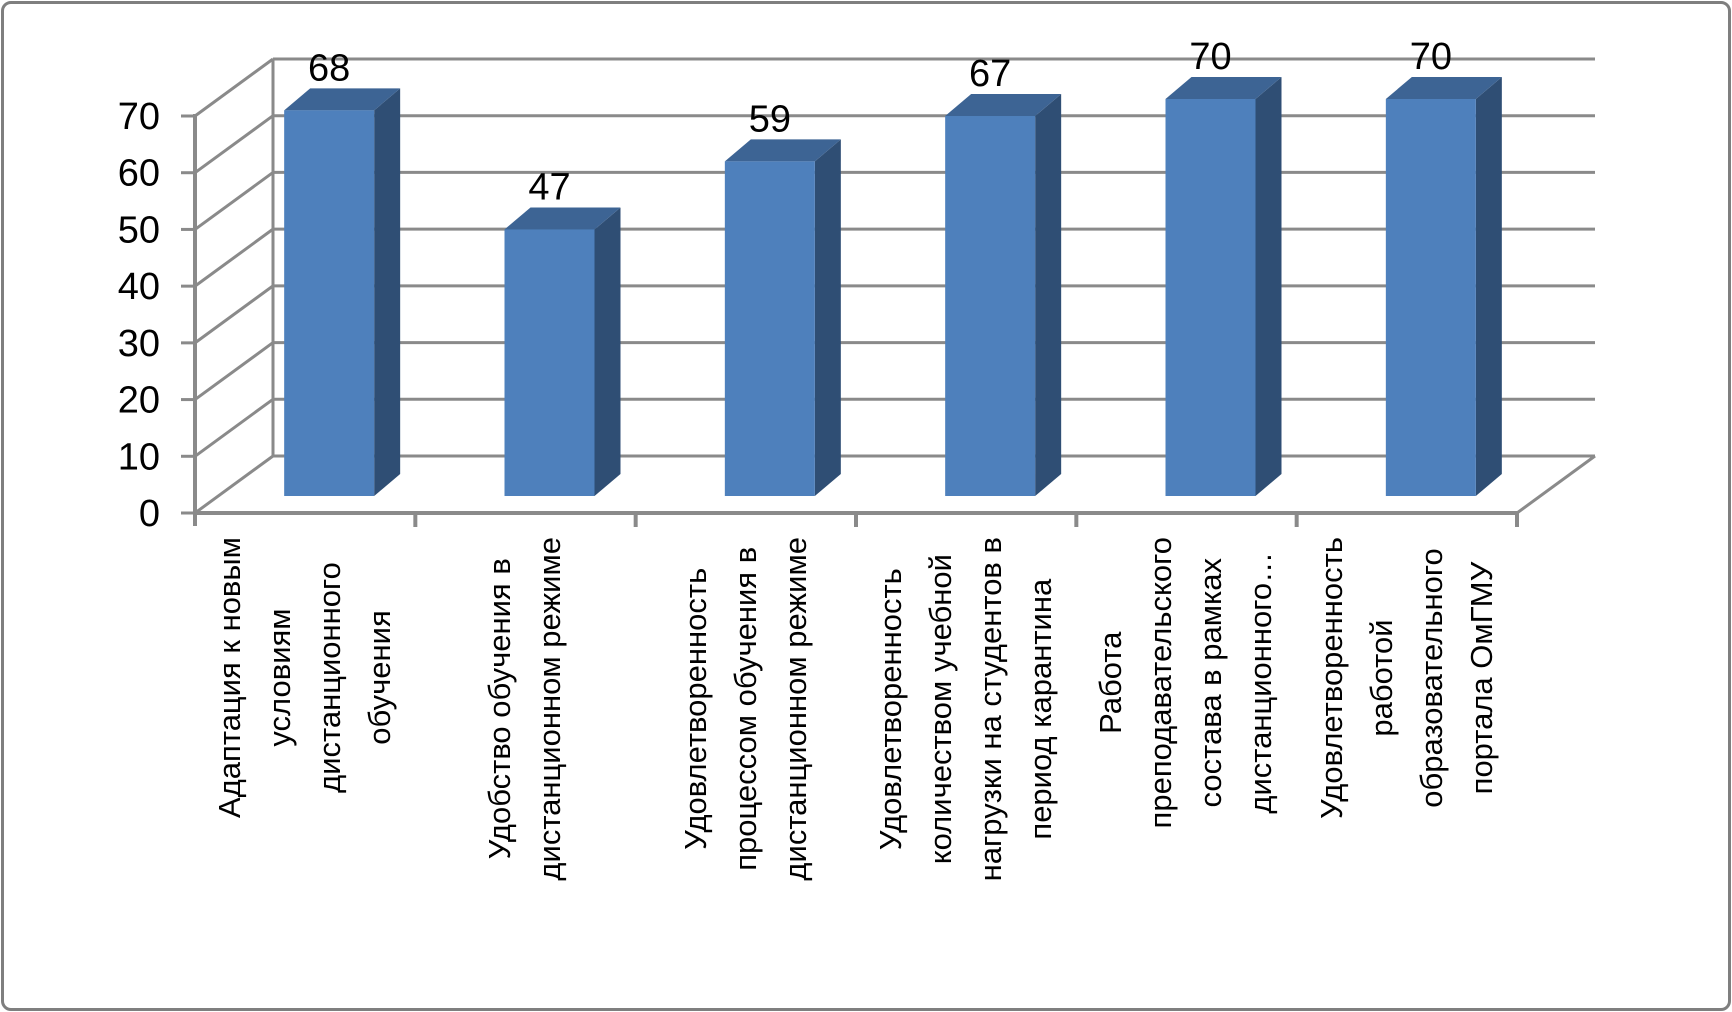 The height and width of the screenshot is (1012, 1732). What do you see at coordinates (149, 514) in the screenshot?
I see `y-axis-tick-label: 0` at bounding box center [149, 514].